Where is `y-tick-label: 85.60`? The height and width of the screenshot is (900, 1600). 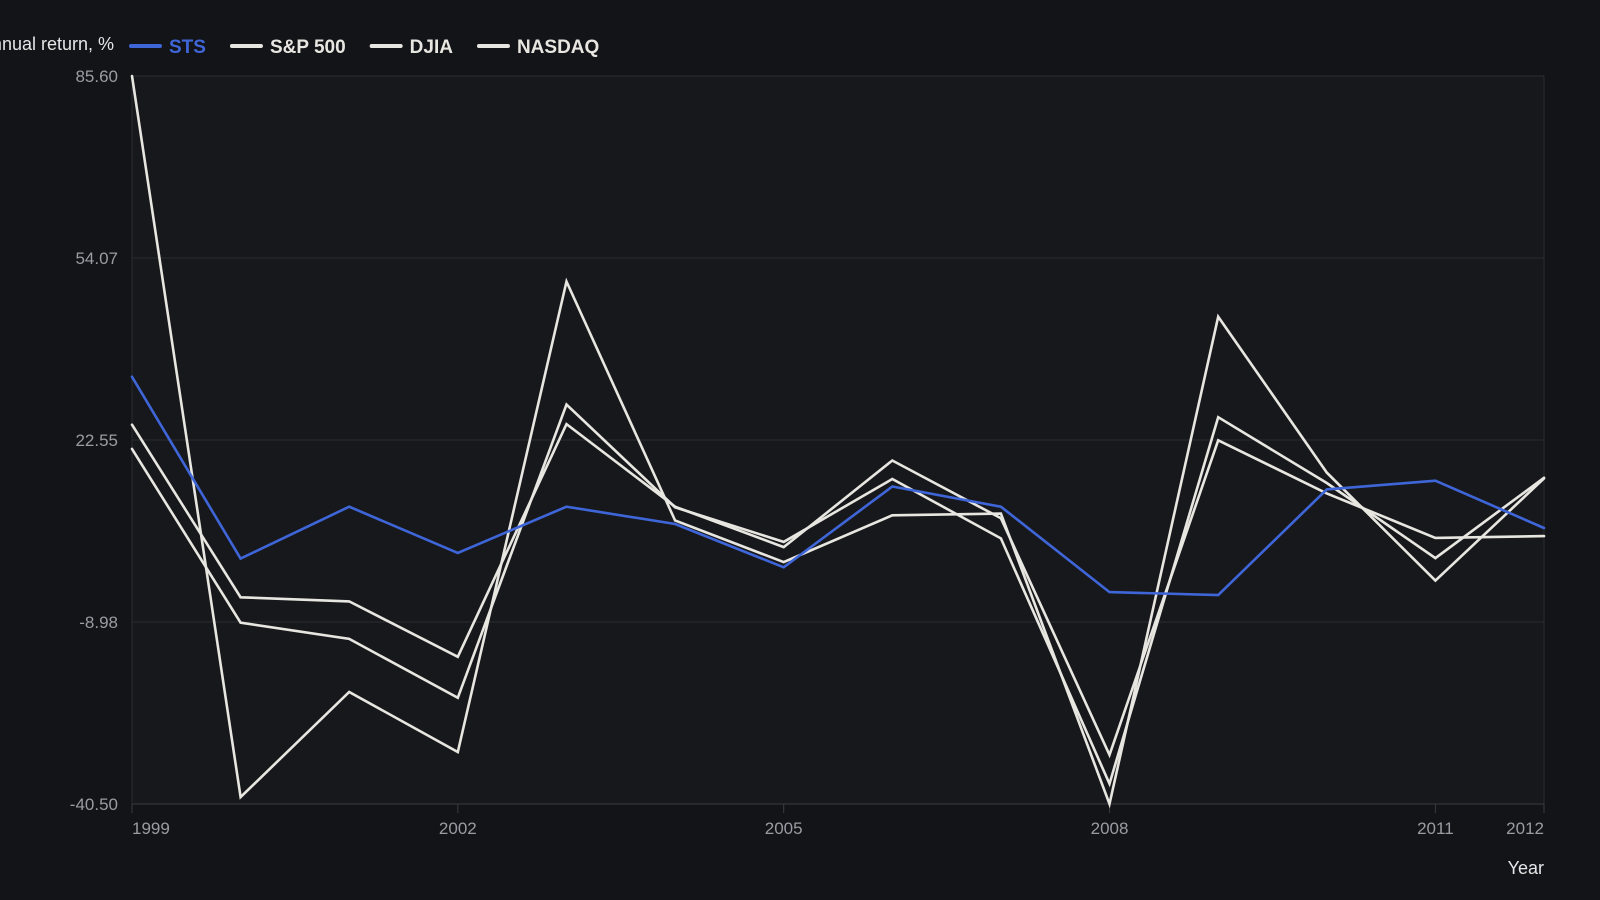 y-tick-label: 85.60 is located at coordinates (96, 76).